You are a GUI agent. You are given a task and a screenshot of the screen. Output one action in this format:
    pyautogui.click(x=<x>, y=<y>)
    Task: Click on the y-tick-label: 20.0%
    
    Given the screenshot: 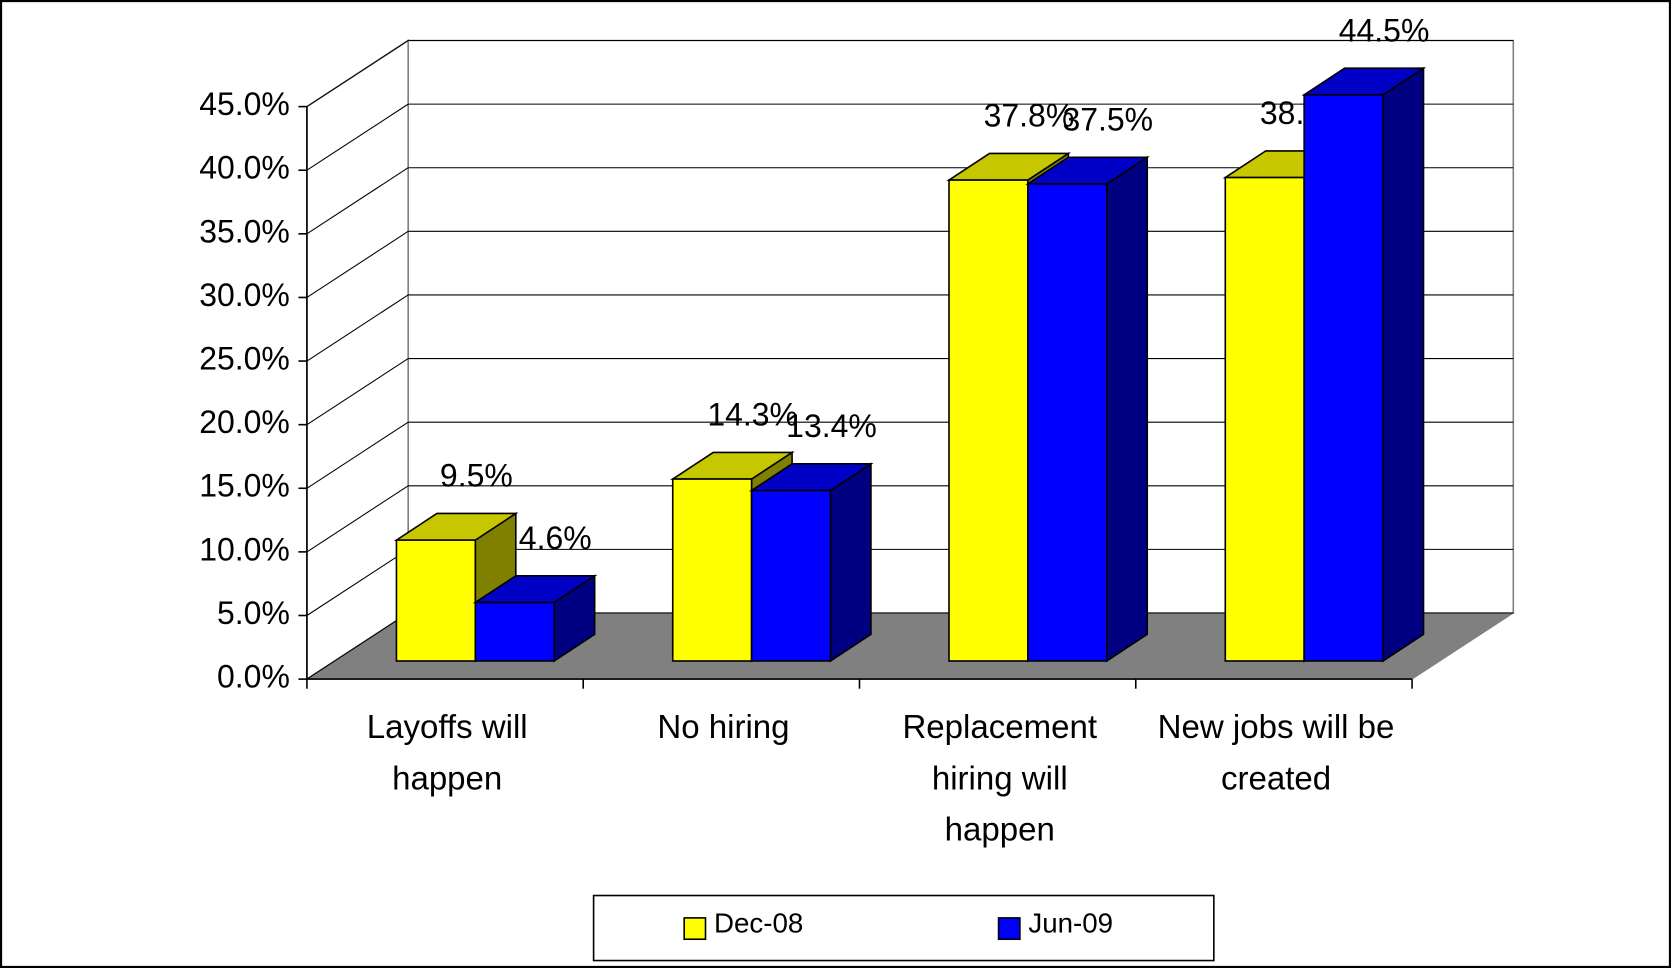 What is the action you would take?
    pyautogui.click(x=244, y=422)
    